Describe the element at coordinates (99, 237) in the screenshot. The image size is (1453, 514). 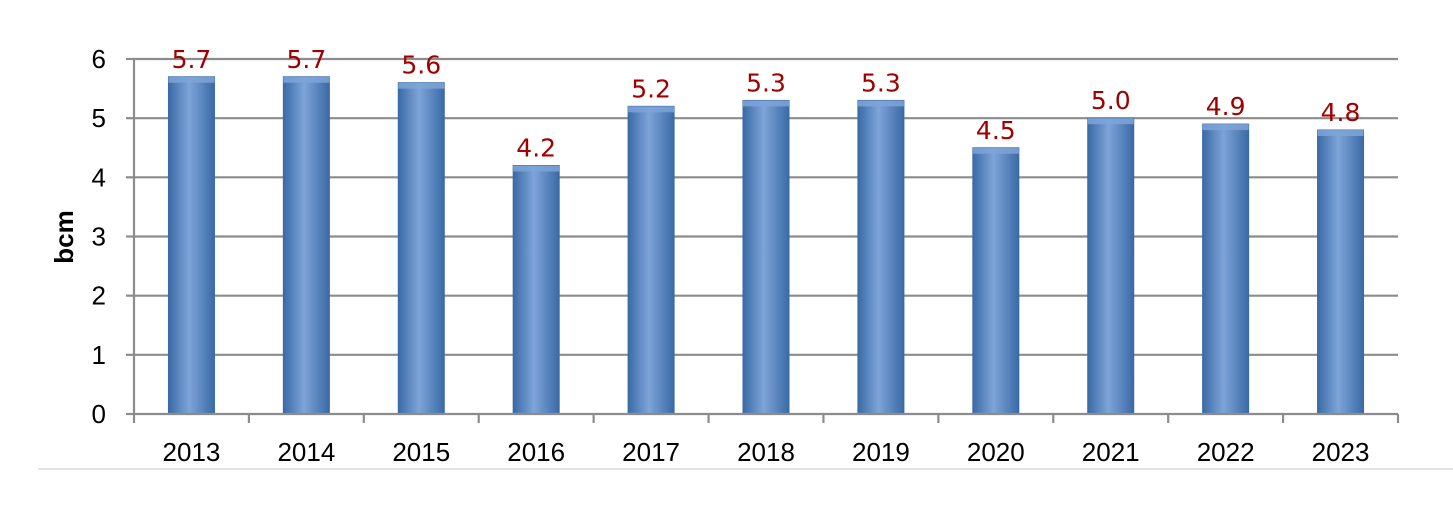
I see `y-tick-label: 3` at that location.